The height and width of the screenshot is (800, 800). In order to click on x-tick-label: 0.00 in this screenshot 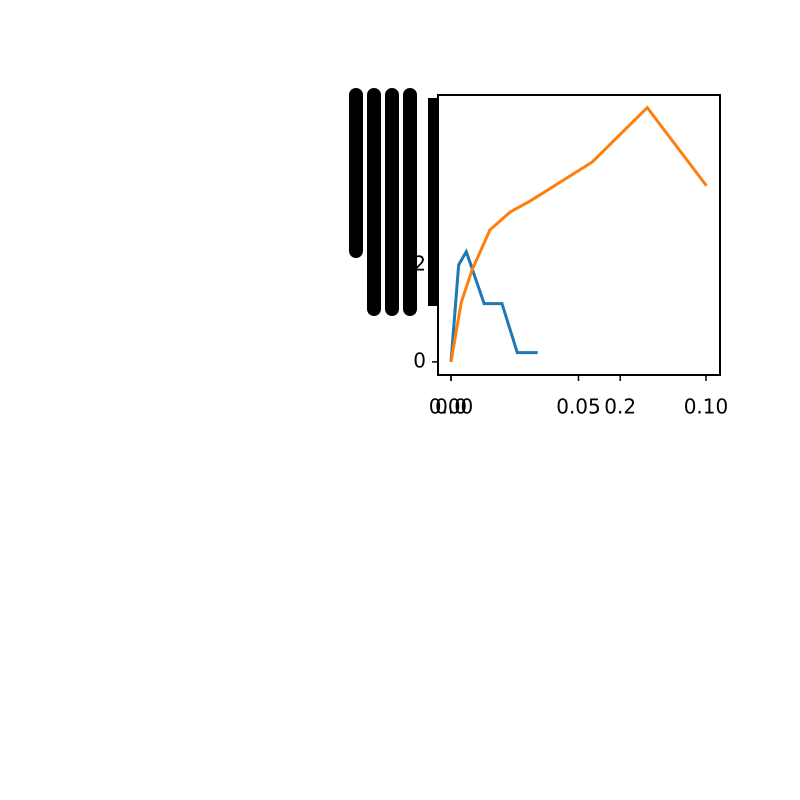, I will do `click(451, 407)`.